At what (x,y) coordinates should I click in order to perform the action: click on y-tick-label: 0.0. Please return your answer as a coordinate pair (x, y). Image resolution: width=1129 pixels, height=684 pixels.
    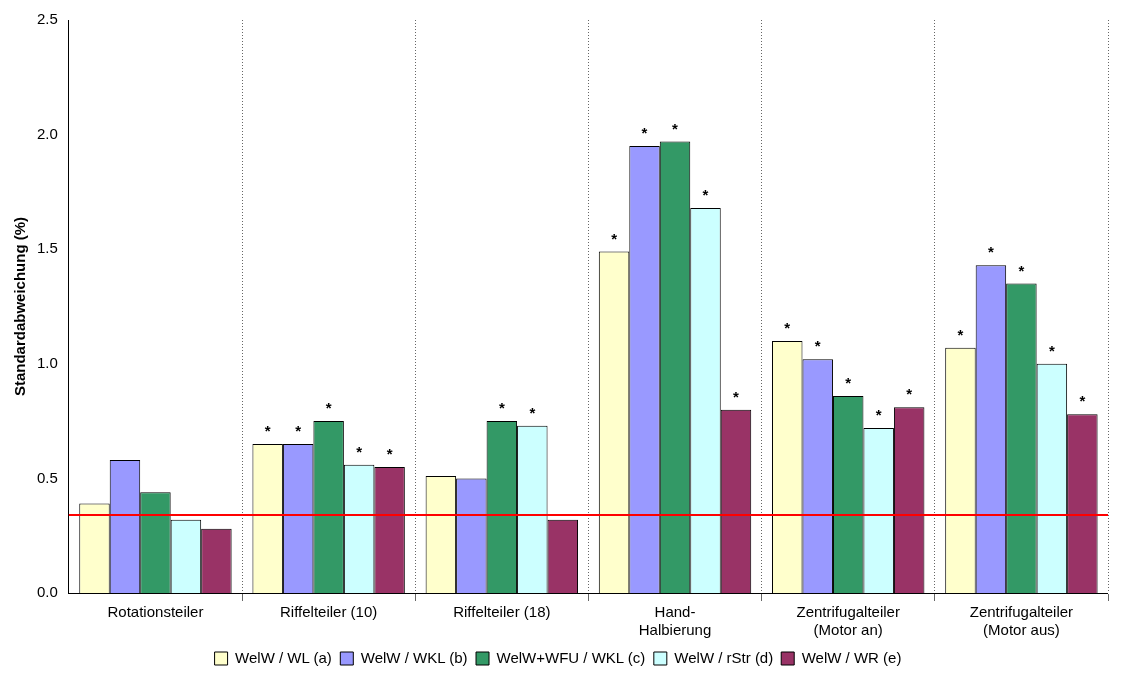
    Looking at the image, I should click on (47, 592).